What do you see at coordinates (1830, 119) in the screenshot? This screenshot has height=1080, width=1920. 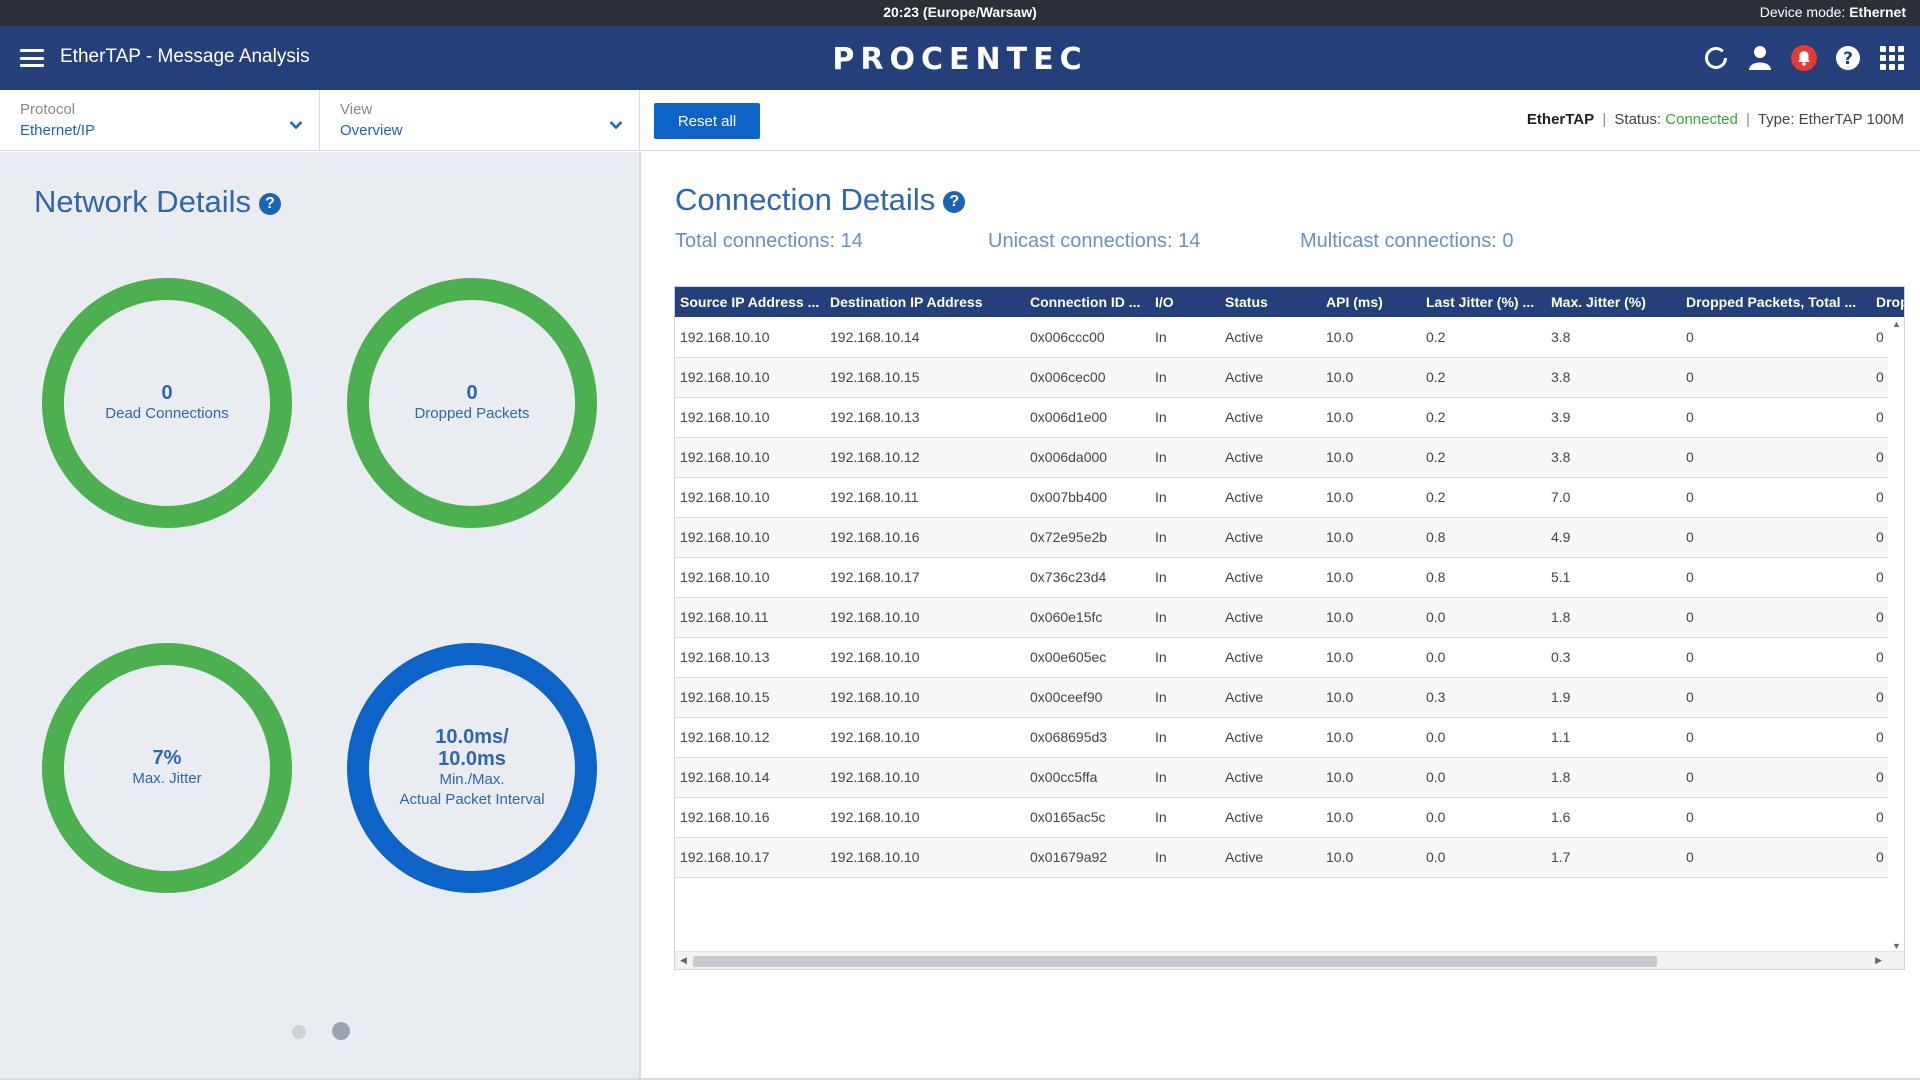 I see `device-type: Type: EtherTAP 100M` at bounding box center [1830, 119].